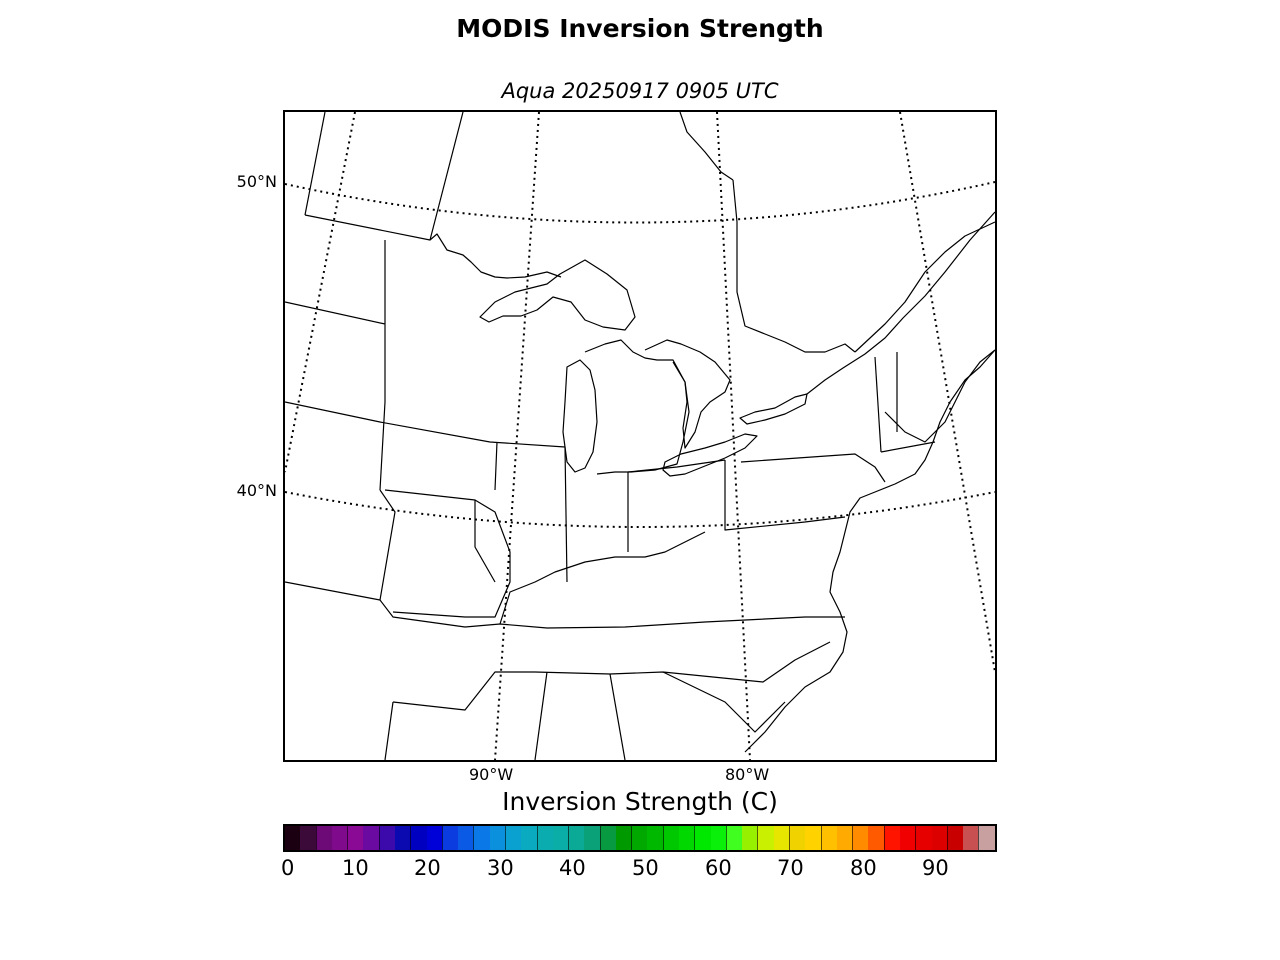  Describe the element at coordinates (500, 868) in the screenshot. I see `colorbar-tick-30: 30` at that location.